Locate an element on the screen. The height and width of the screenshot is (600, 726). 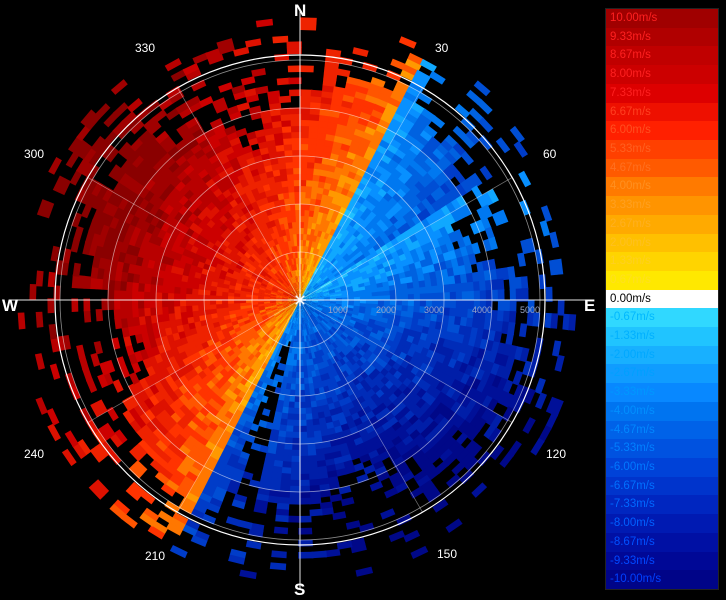
legend-label: 8.00m/s is located at coordinates (630, 74).